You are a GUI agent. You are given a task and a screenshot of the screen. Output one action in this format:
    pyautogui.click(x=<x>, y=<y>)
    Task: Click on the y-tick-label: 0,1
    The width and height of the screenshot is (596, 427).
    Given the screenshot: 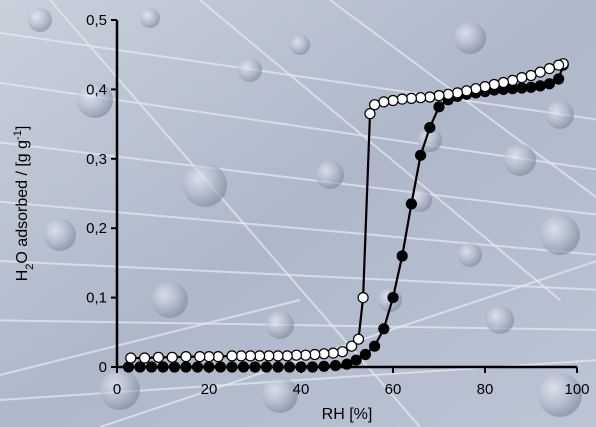 What is the action you would take?
    pyautogui.click(x=96, y=298)
    